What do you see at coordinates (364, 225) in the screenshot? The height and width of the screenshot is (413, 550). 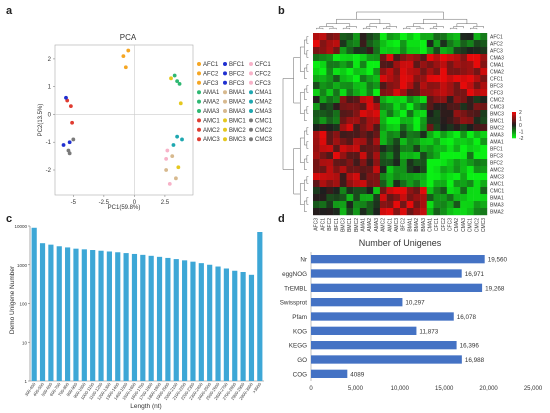 I see `heatmap-column-label: AMA1` at bounding box center [364, 225].